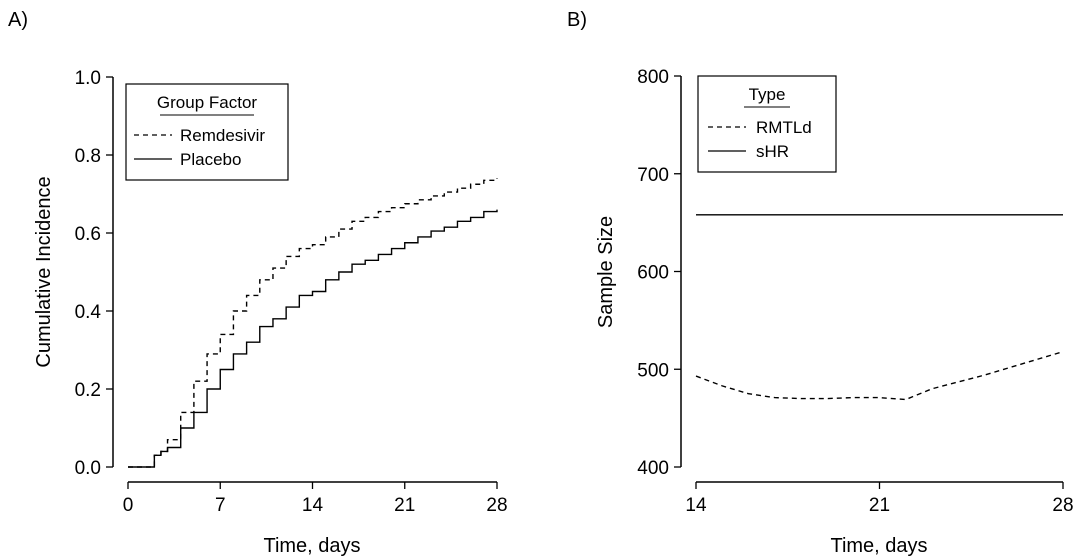 This screenshot has width=1079, height=558. I want to click on y-tick-label: 1.0, so click(88, 78).